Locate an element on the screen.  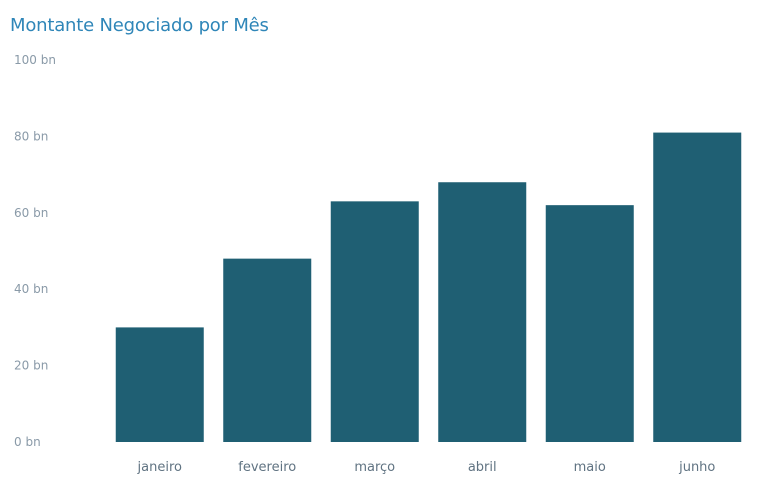
y-tick-label: 40 bn is located at coordinates (31, 289).